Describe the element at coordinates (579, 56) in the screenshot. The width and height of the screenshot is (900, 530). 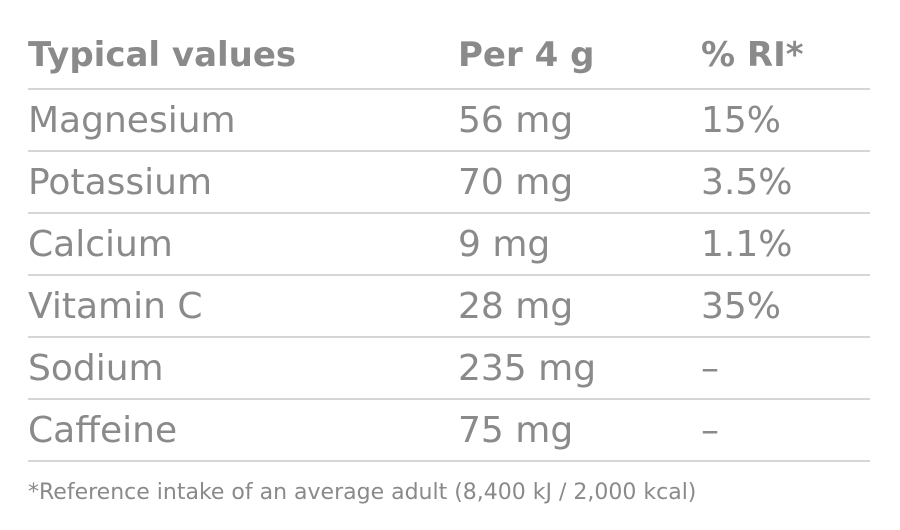
I see `header-cell: Per 4 g` at that location.